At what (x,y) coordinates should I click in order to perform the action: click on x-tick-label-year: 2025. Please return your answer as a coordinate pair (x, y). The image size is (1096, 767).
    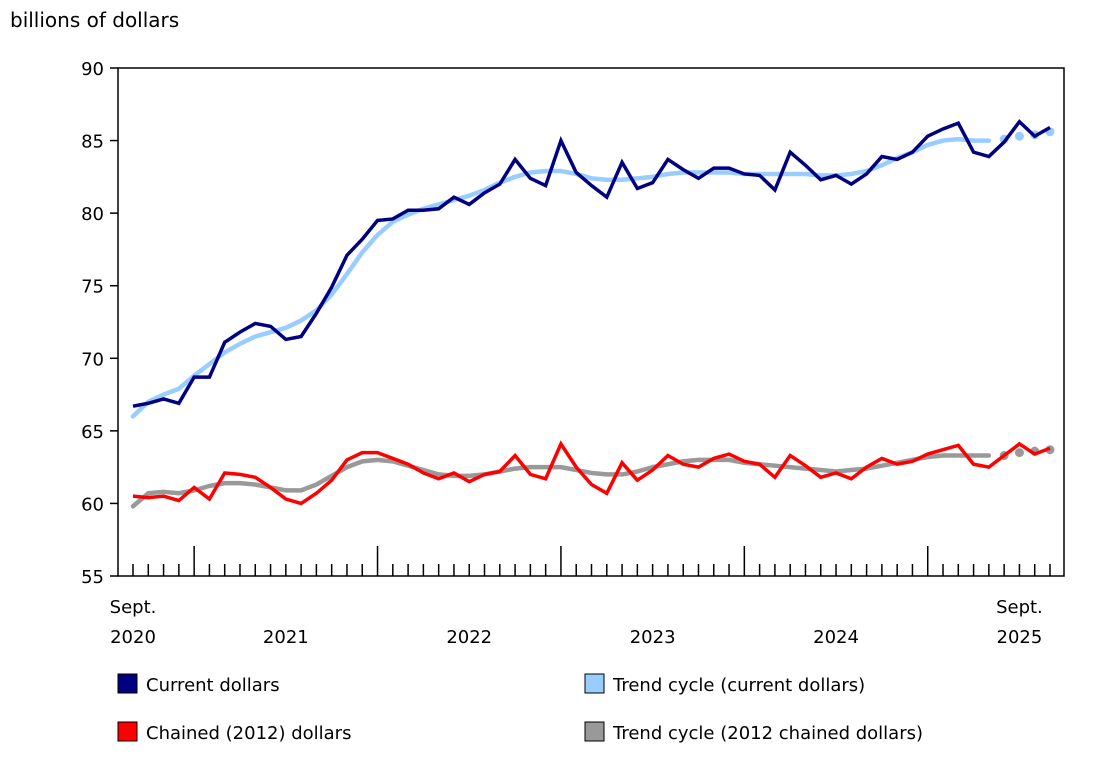
    Looking at the image, I should click on (1020, 637).